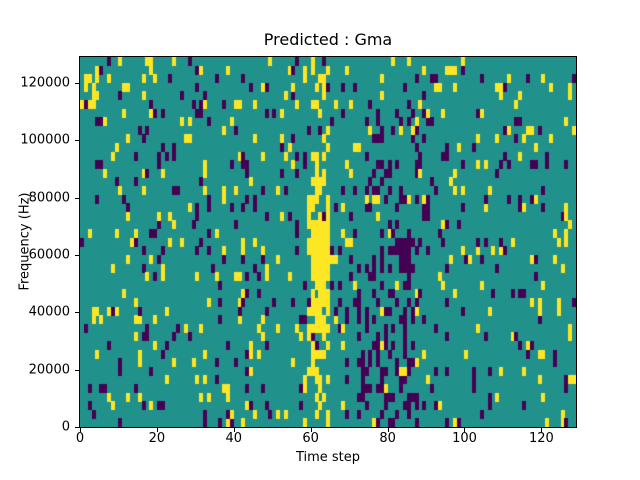 This screenshot has height=480, width=640. What do you see at coordinates (65, 427) in the screenshot?
I see `y-tick-label: 0` at bounding box center [65, 427].